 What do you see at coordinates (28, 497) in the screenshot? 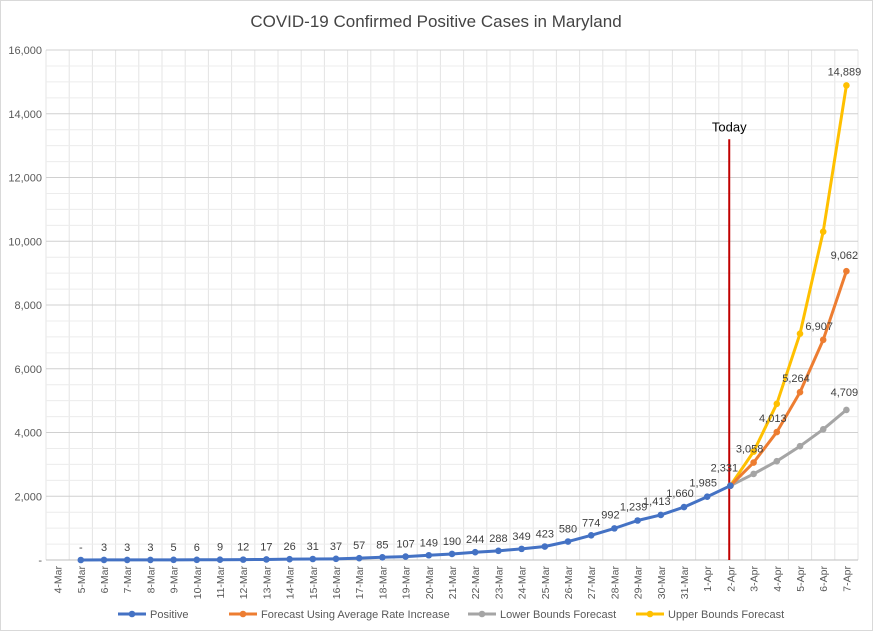
I see `y-tick-label: 2,000` at bounding box center [28, 497].